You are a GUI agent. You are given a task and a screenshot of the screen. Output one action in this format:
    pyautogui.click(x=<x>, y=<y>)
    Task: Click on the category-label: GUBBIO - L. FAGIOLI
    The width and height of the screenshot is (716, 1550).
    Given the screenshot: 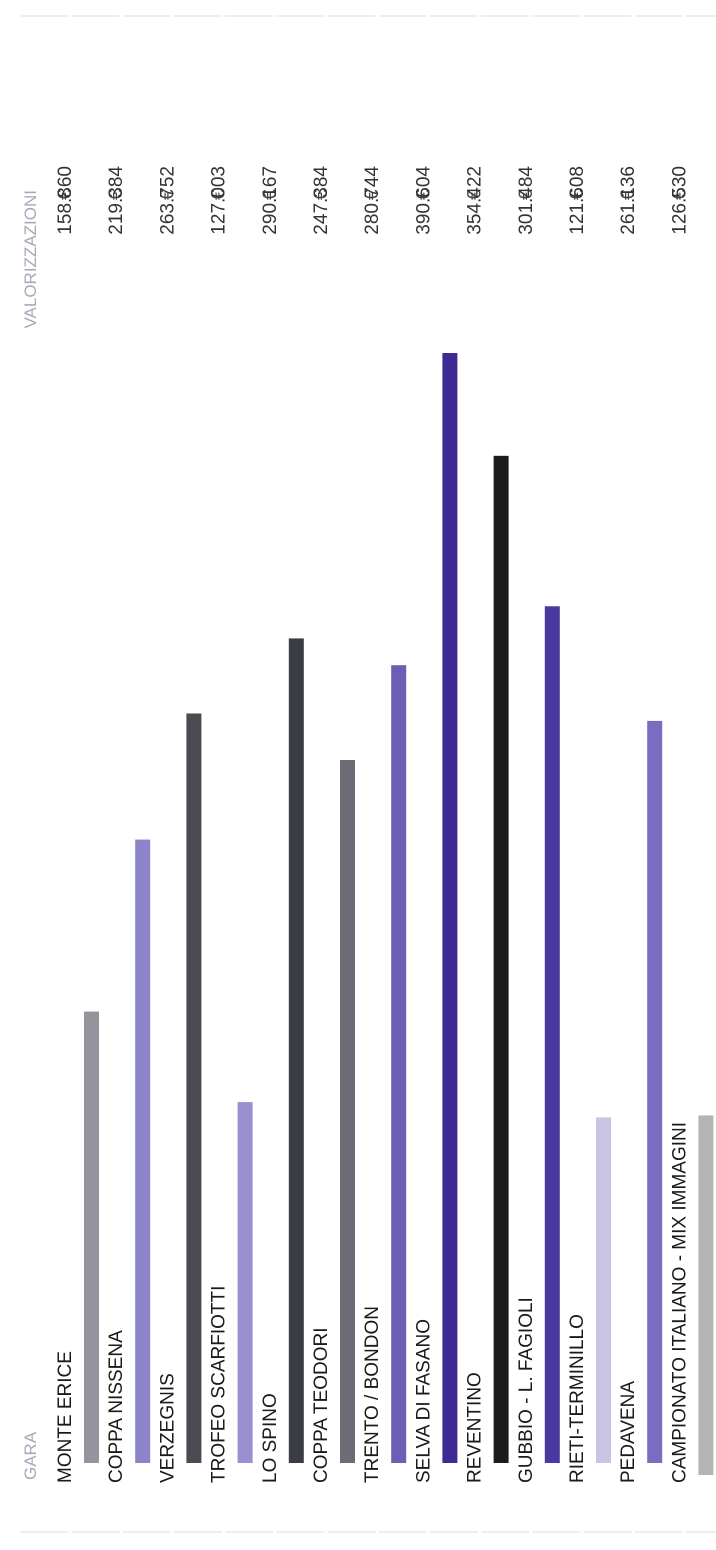 What is the action you would take?
    pyautogui.click(x=526, y=1390)
    